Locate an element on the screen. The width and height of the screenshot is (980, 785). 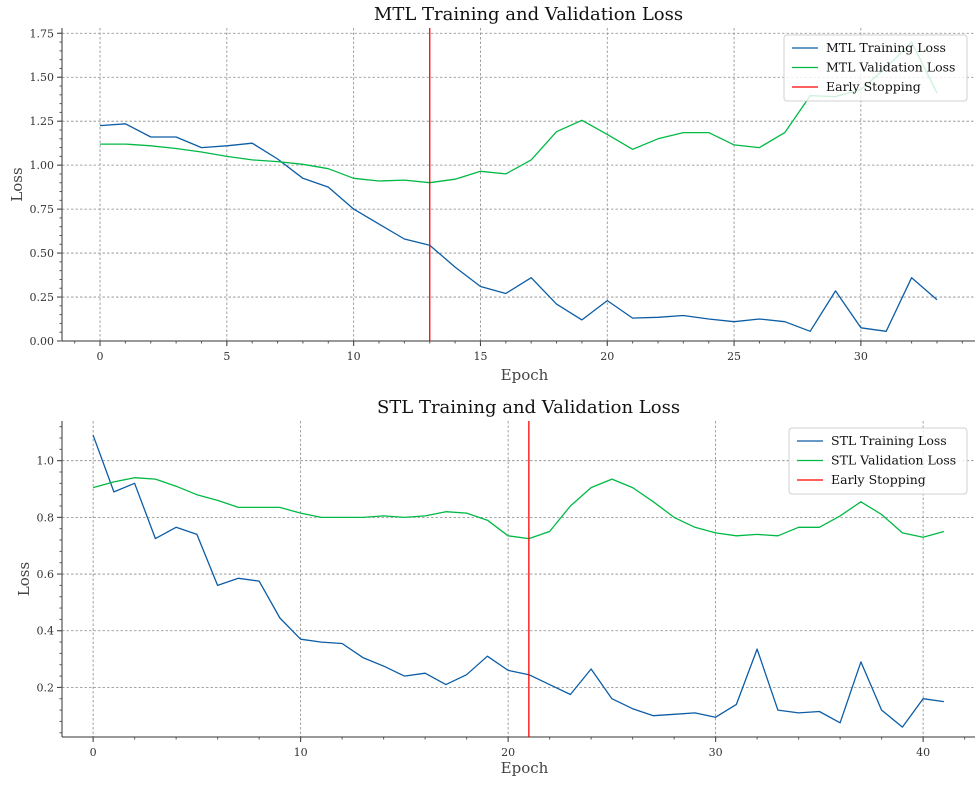
y-tick-label: 1.25 is located at coordinates (42, 121).